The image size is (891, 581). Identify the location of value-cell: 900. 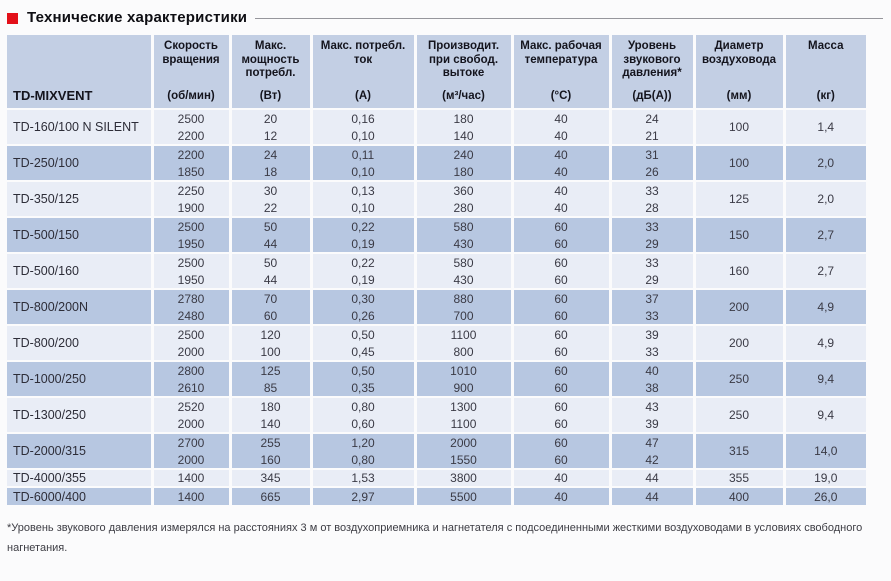
(462, 388).